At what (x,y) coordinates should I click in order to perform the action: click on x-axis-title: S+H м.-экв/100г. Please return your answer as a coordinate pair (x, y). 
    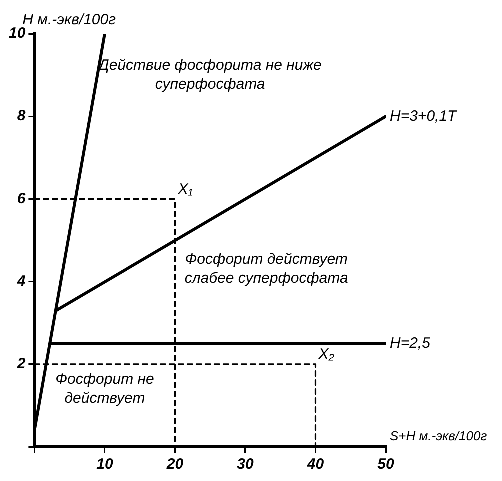
    Looking at the image, I should click on (439, 436).